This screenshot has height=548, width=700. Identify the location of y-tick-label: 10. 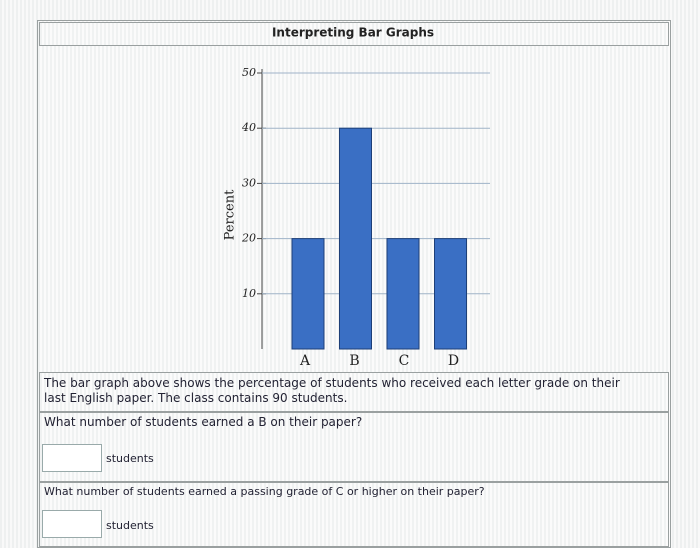
(249, 293).